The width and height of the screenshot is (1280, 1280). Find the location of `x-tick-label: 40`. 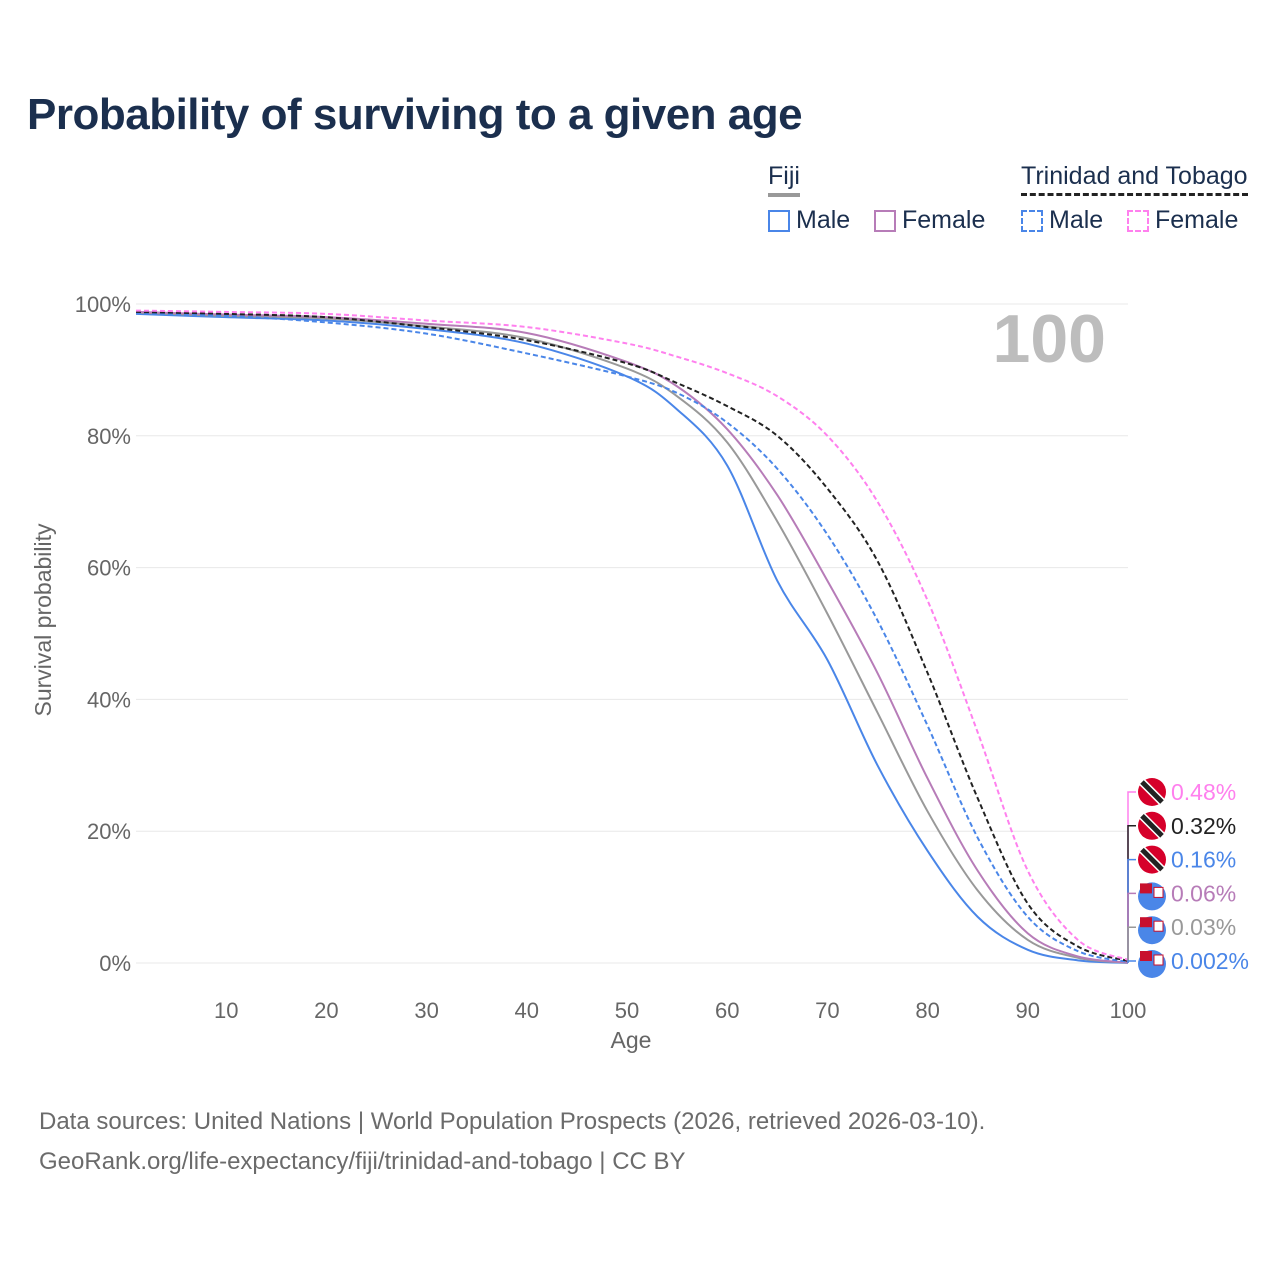

x-tick-label: 40 is located at coordinates (527, 1010).